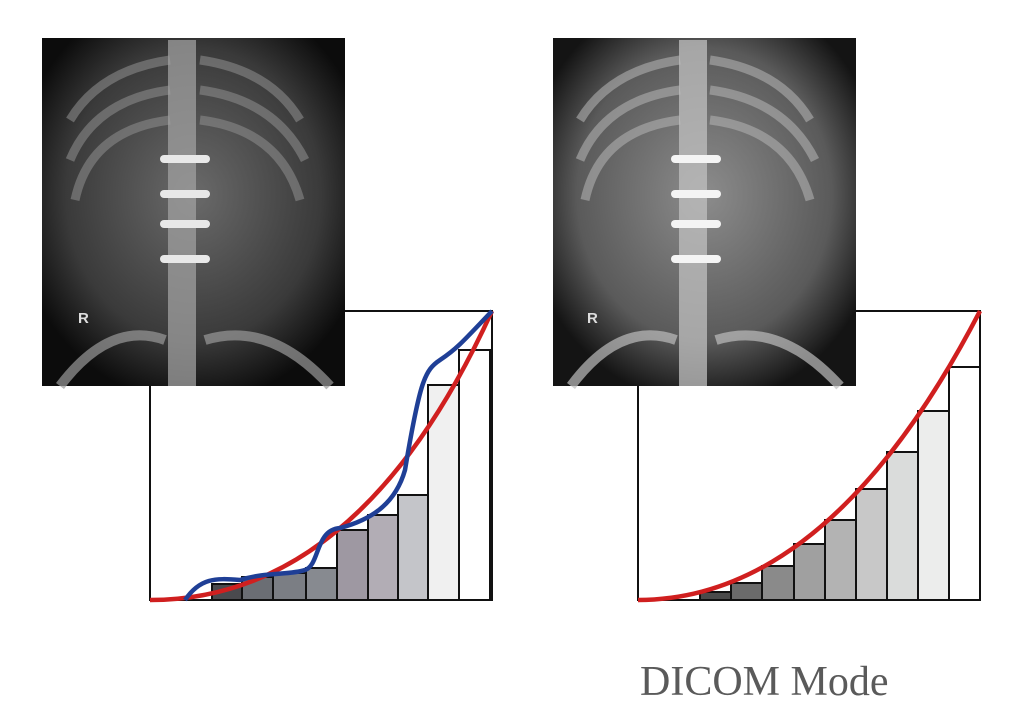  I want to click on xray-image-left: R, so click(193, 214).